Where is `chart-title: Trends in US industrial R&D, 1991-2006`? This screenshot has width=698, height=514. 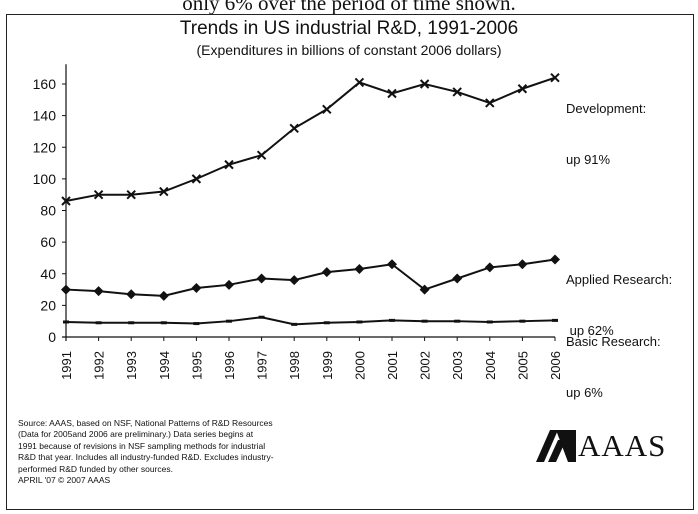 chart-title: Trends in US industrial R&D, 1991-2006 is located at coordinates (349, 28).